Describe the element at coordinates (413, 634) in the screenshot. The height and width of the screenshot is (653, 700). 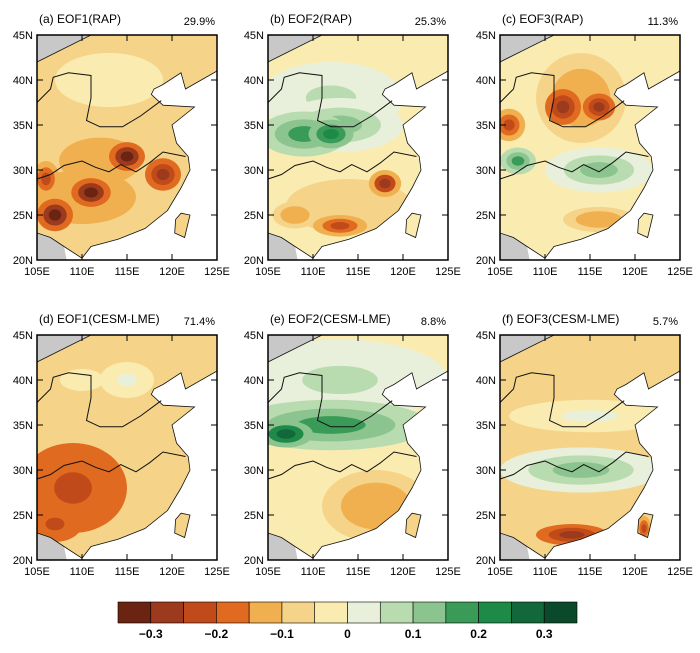
I see `colorbar-tick-label: 0.1` at that location.